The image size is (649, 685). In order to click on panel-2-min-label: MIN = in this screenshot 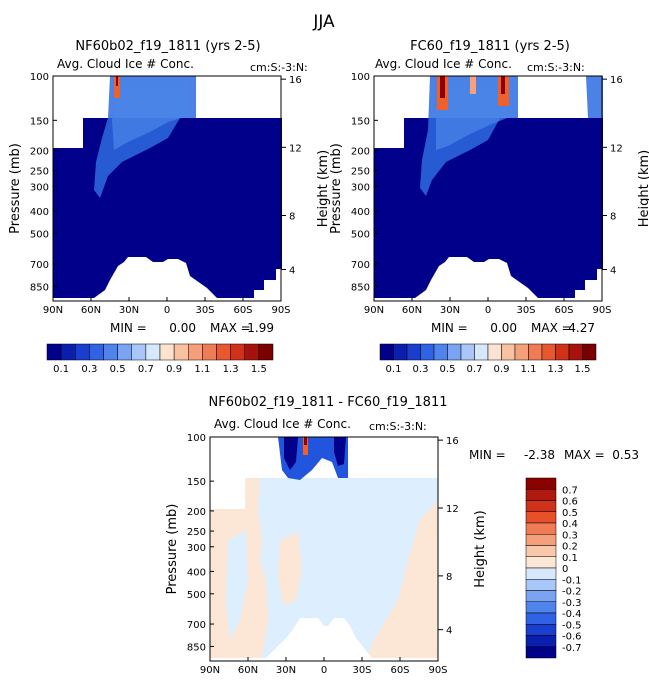, I will do `click(449, 328)`.